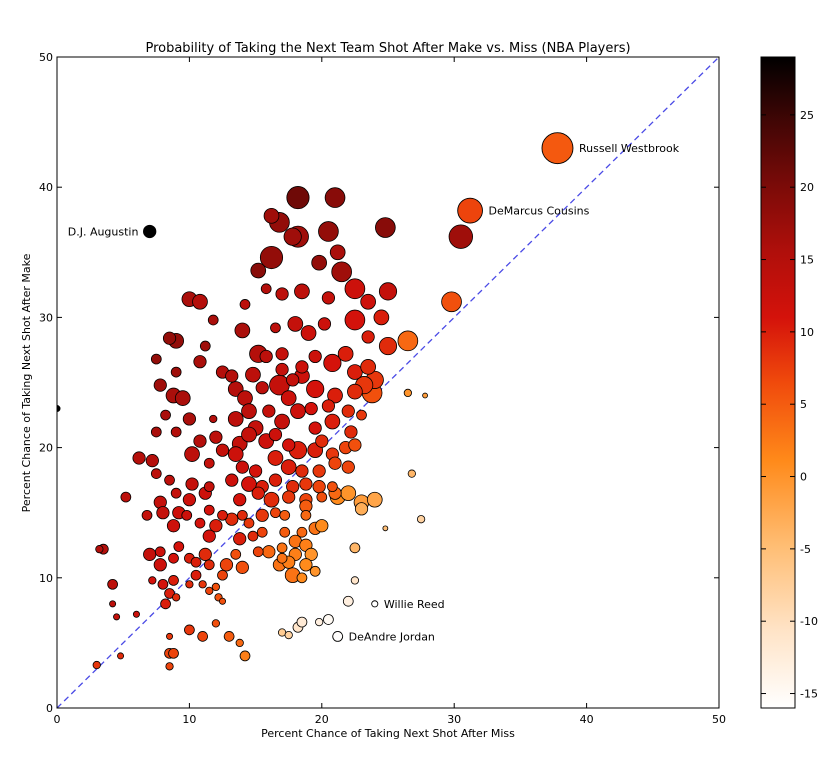 This screenshot has width=840, height=774. What do you see at coordinates (189, 719) in the screenshot?
I see `x-tick-label: 10` at bounding box center [189, 719].